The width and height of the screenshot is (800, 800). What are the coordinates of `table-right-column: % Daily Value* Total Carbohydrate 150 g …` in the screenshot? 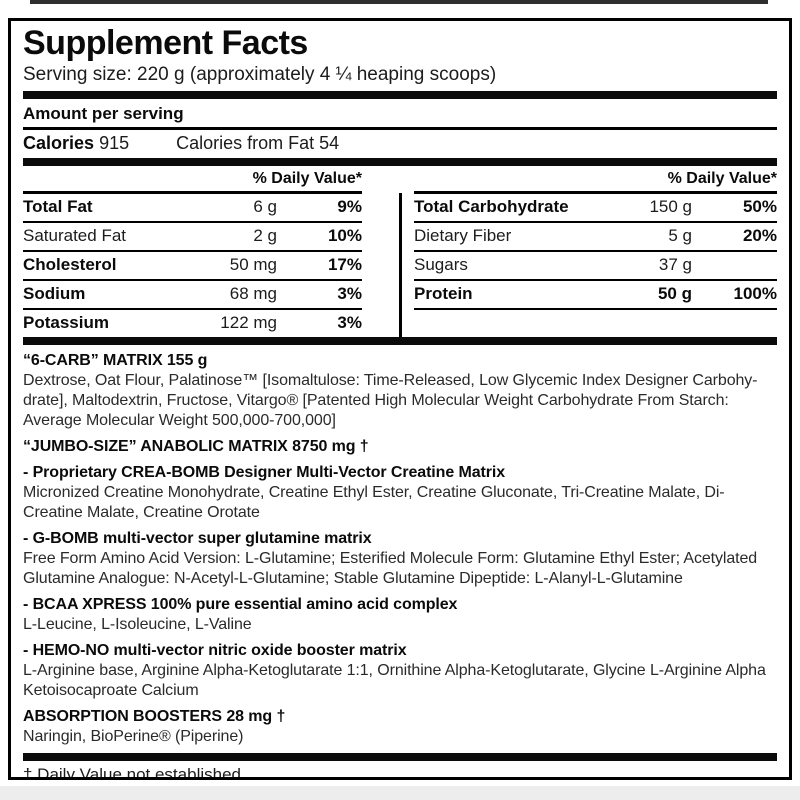 It's located at (588, 251).